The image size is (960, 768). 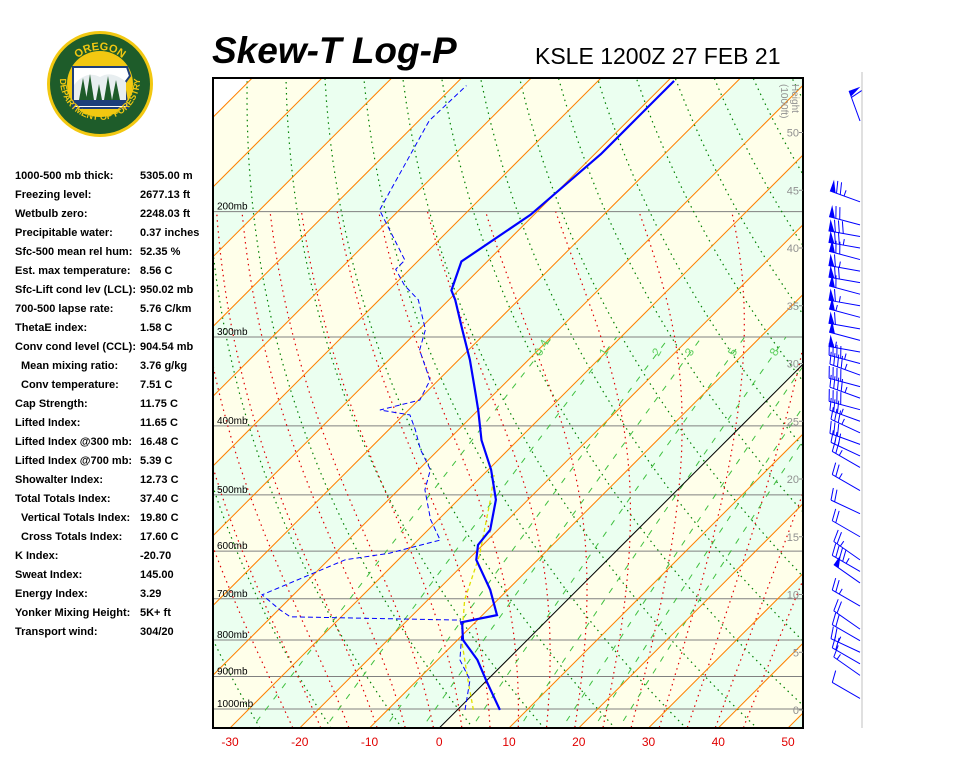 What do you see at coordinates (232, 490) in the screenshot?
I see `isobar-label: 500mb` at bounding box center [232, 490].